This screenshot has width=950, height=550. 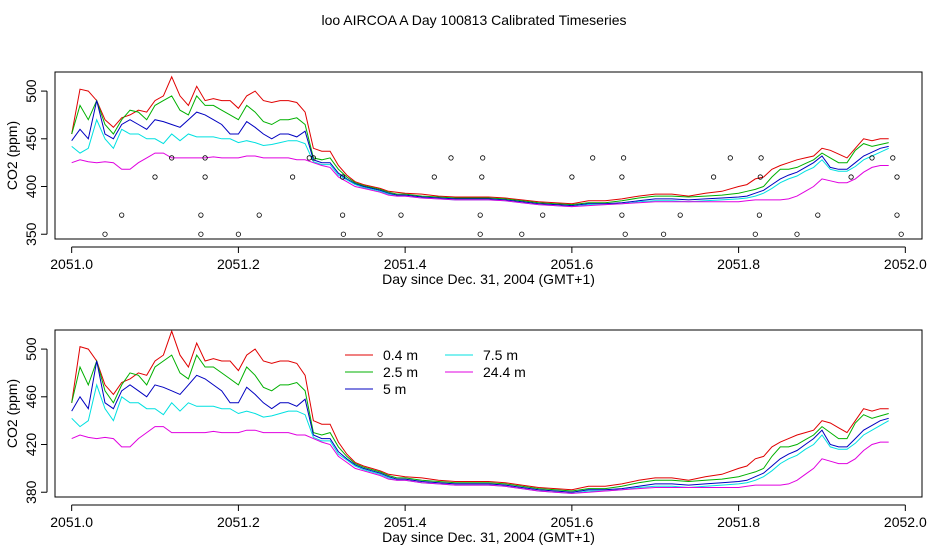 What do you see at coordinates (488, 537) in the screenshot?
I see `panel-1-x-axis-label: Day since Dec. 31, 2004 (GMT+1)` at bounding box center [488, 537].